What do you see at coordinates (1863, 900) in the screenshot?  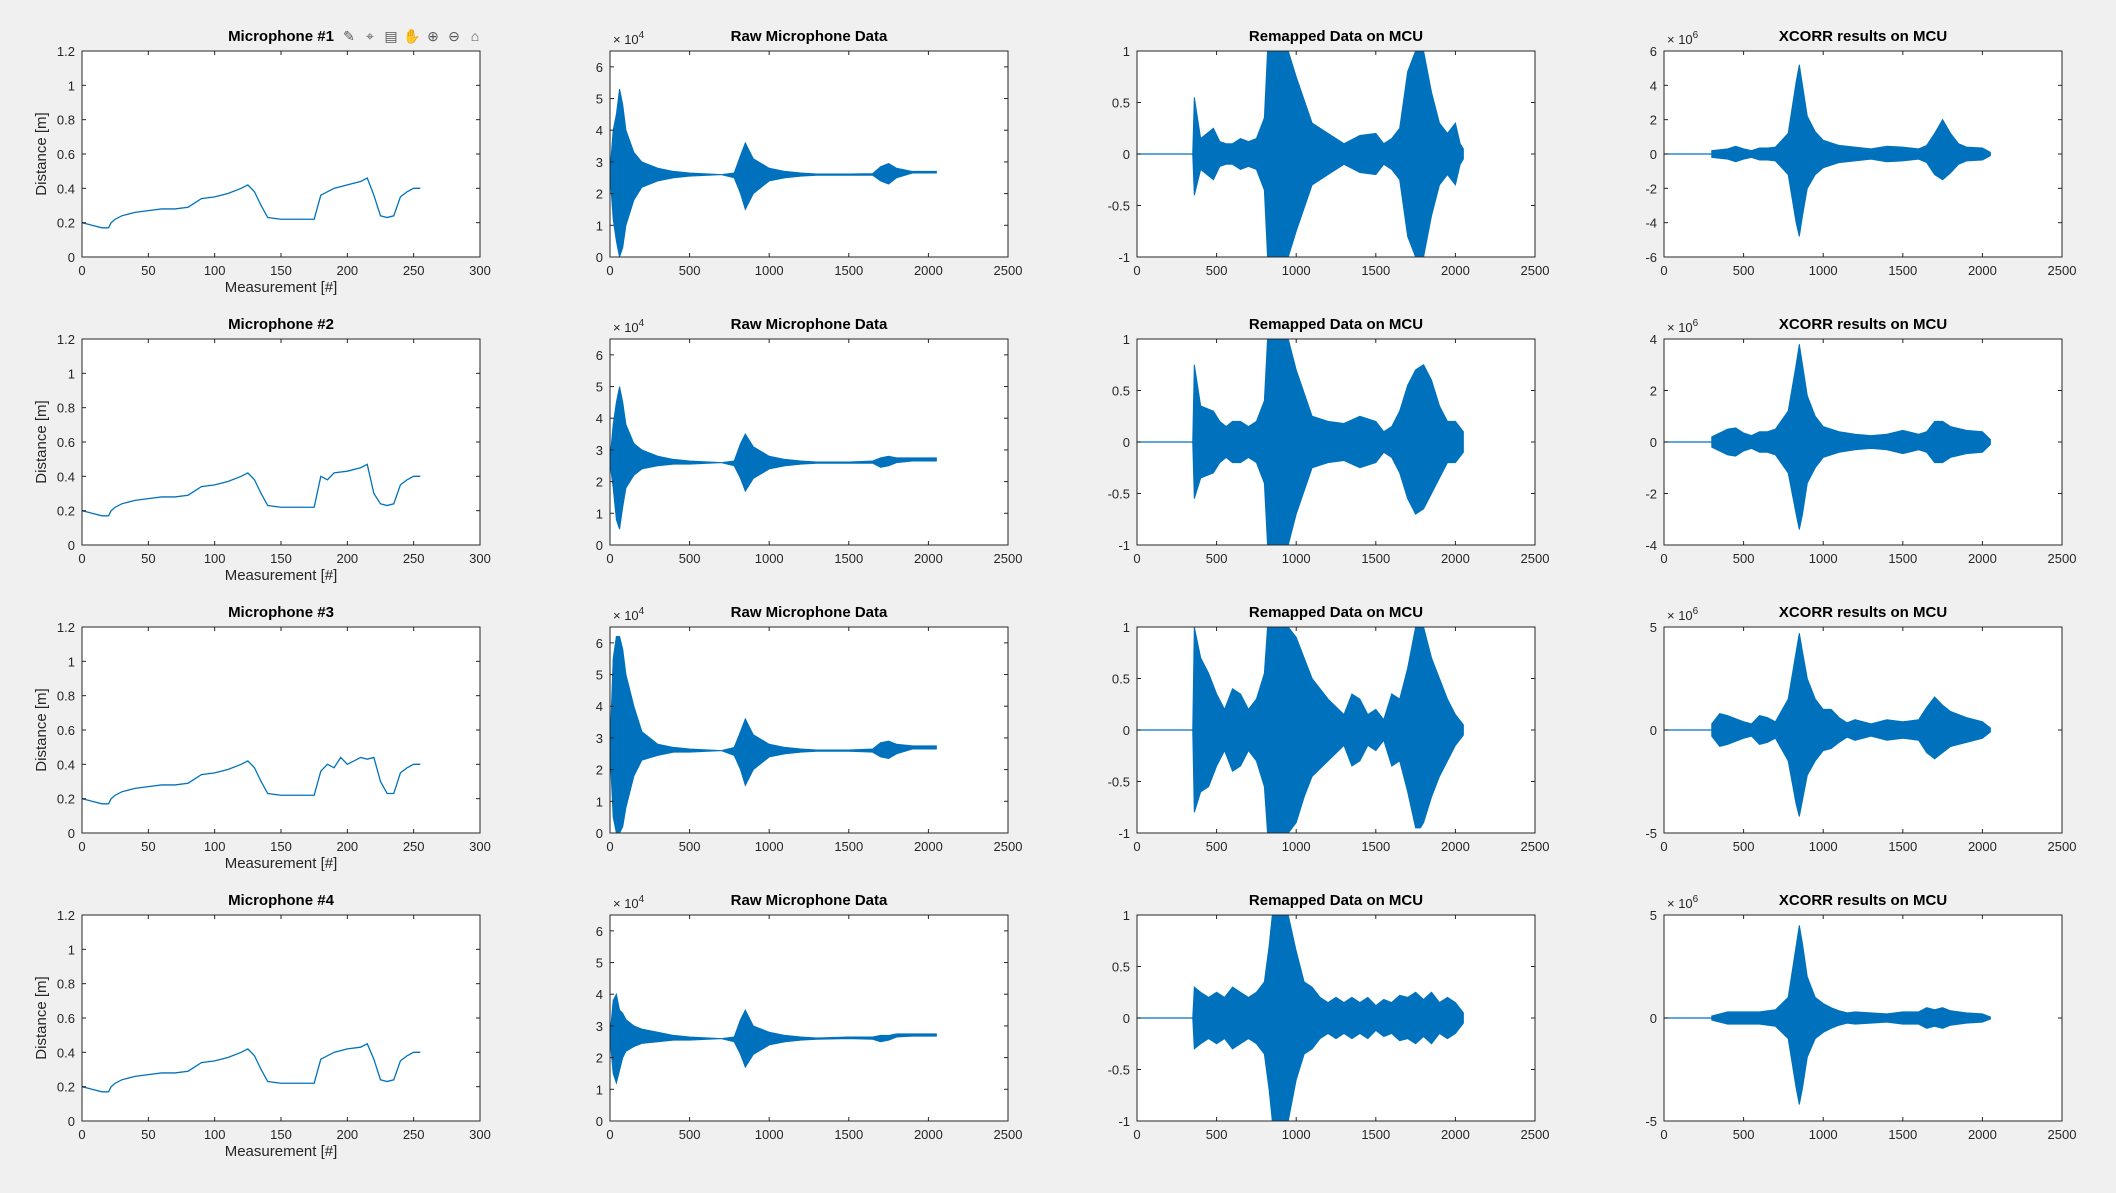 I see `chart-title: XCORR results on MCU` at bounding box center [1863, 900].